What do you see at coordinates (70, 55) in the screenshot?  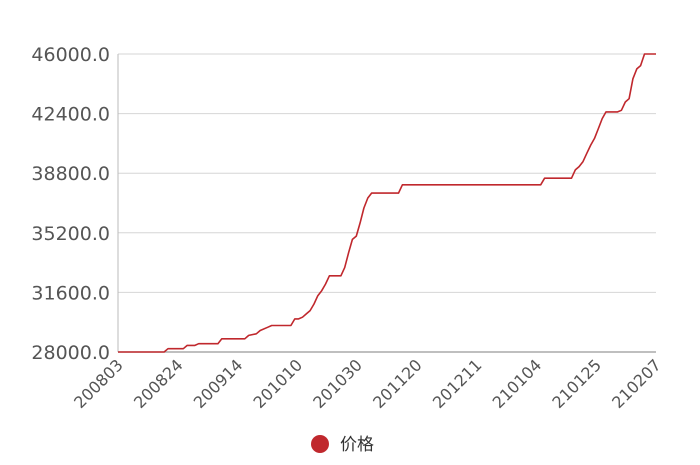 I see `y-tick-label: 46000.0` at bounding box center [70, 55].